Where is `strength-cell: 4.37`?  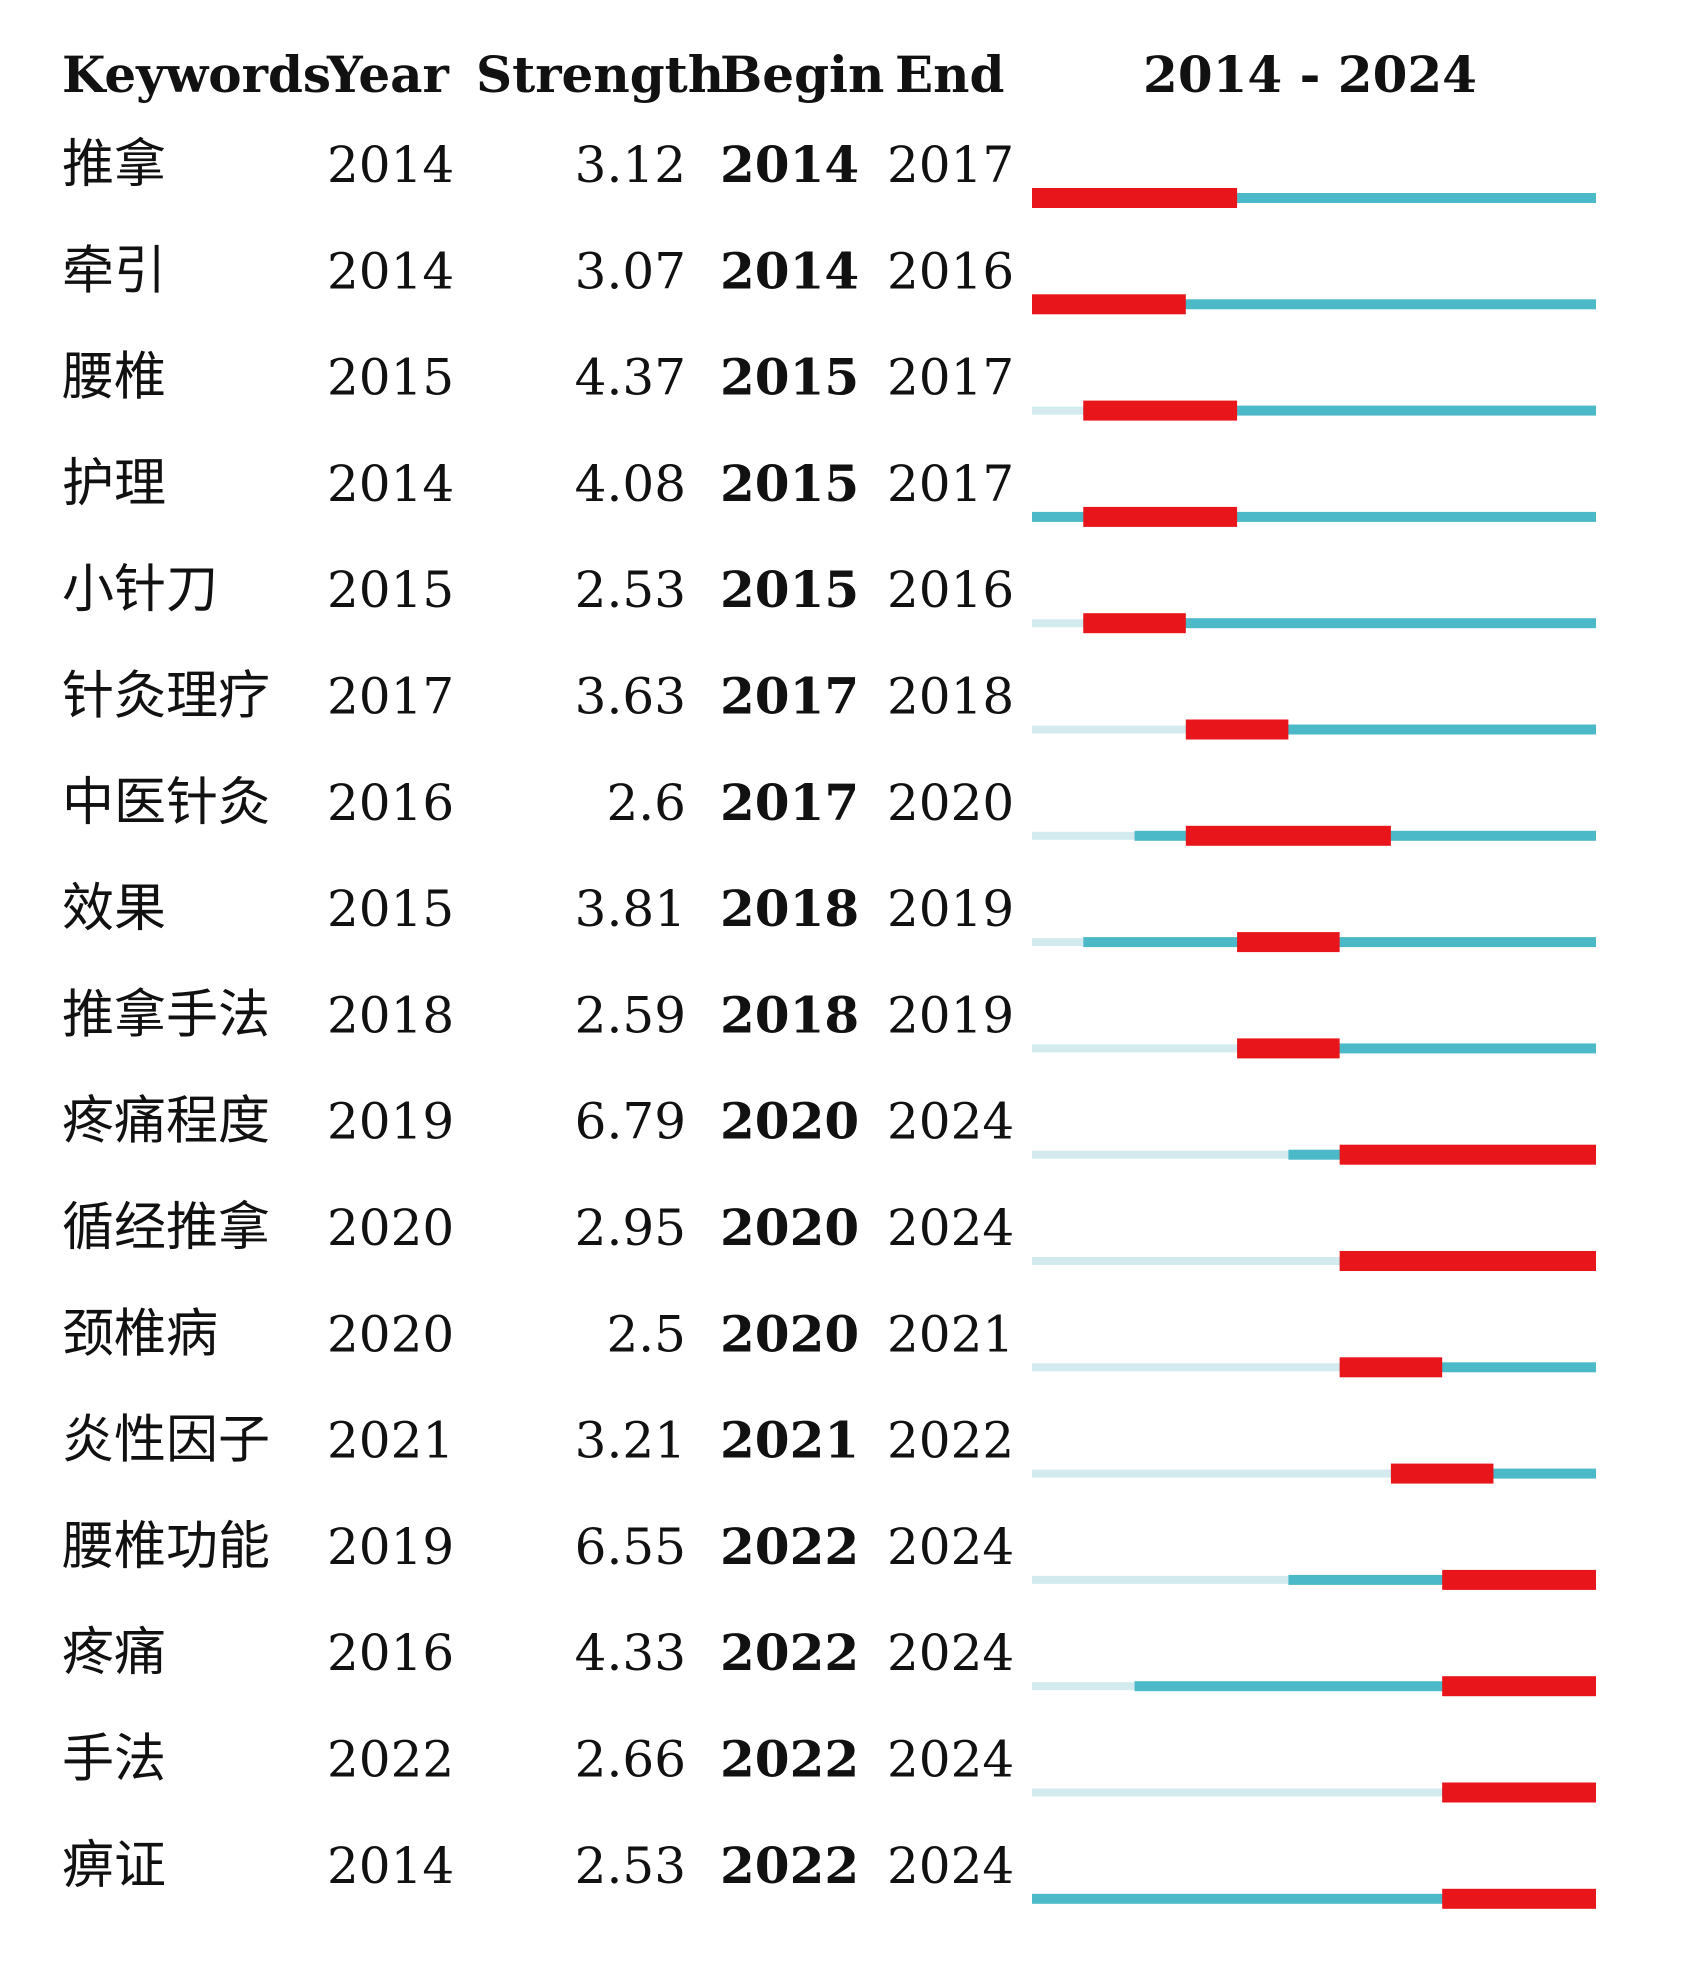
strength-cell: 4.37 is located at coordinates (630, 378).